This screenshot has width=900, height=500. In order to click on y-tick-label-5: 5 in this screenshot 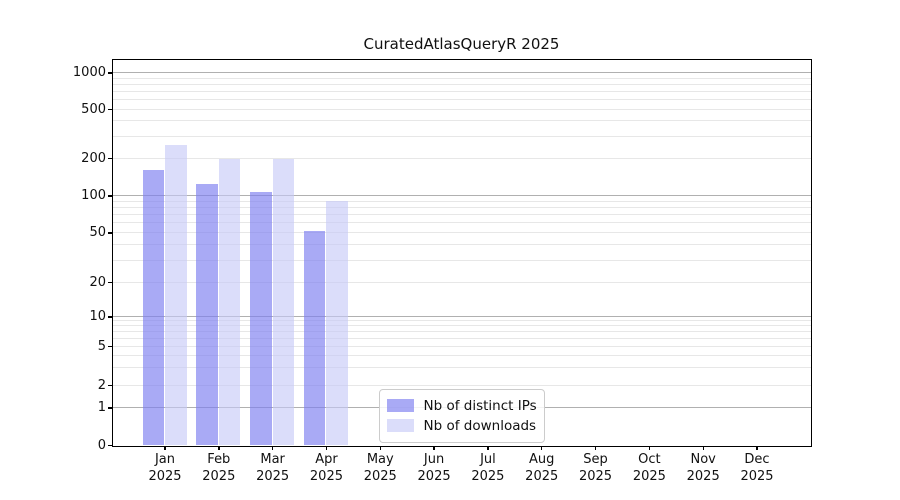, I will do `click(101, 346)`.